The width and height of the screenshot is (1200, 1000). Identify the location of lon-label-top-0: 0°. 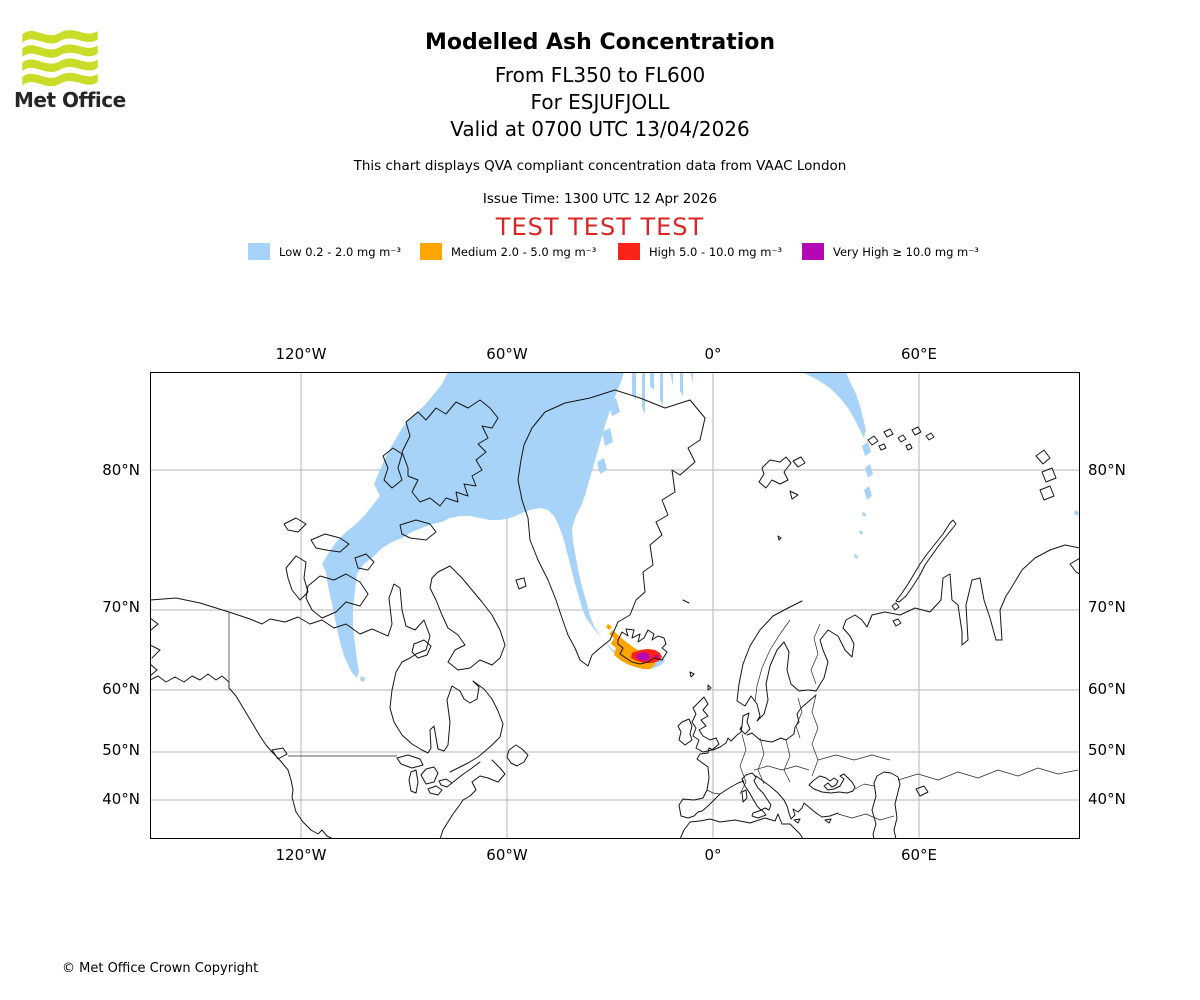
(713, 354).